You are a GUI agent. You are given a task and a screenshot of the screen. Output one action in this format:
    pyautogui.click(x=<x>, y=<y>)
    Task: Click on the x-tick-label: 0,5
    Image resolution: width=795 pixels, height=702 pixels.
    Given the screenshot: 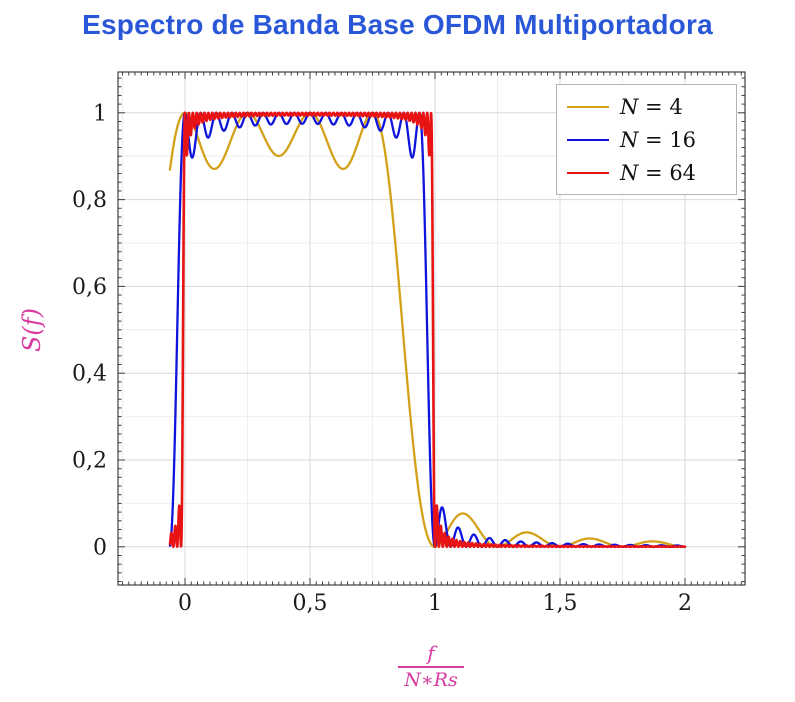 What is the action you would take?
    pyautogui.click(x=310, y=603)
    